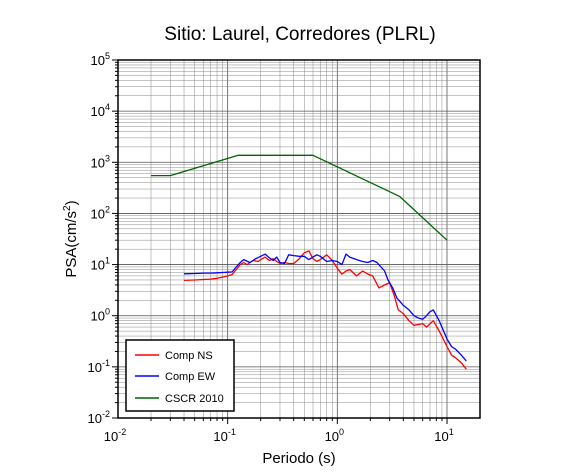  What do you see at coordinates (71, 202) in the screenshot?
I see `y-axis-label-close: )` at bounding box center [71, 202].